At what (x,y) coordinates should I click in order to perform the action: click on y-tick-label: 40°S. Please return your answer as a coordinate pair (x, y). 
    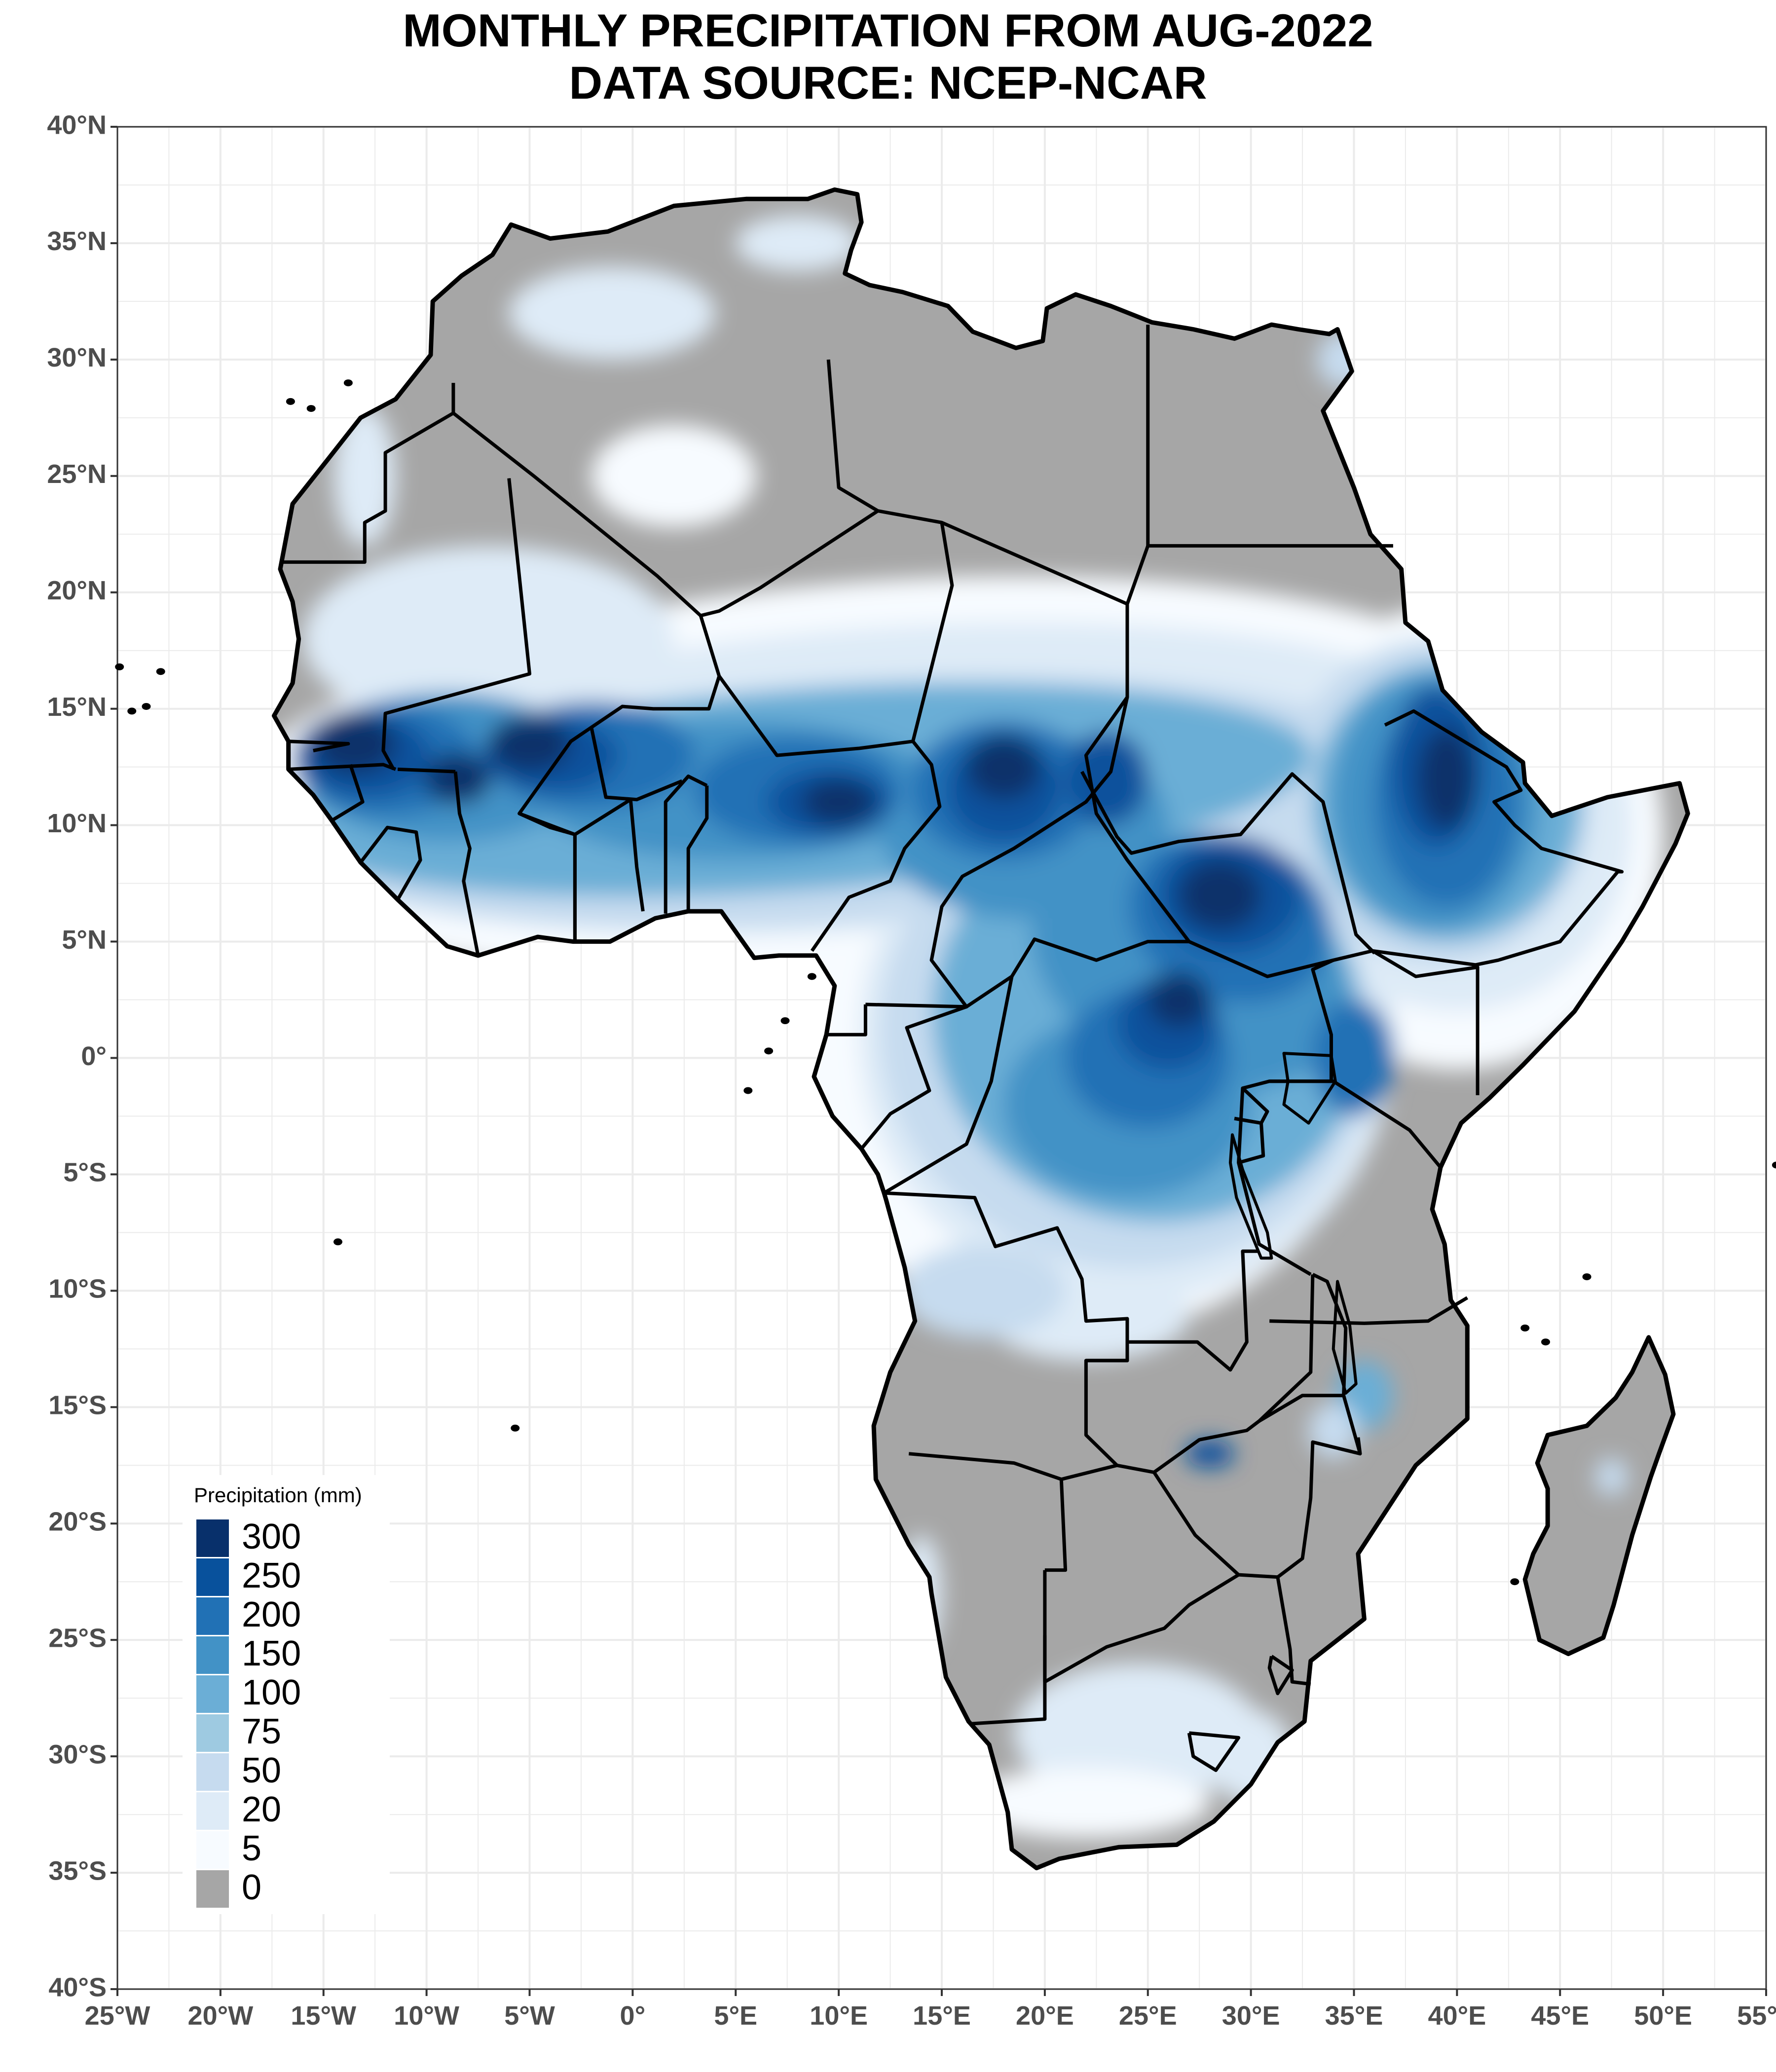
    Looking at the image, I should click on (78, 1987).